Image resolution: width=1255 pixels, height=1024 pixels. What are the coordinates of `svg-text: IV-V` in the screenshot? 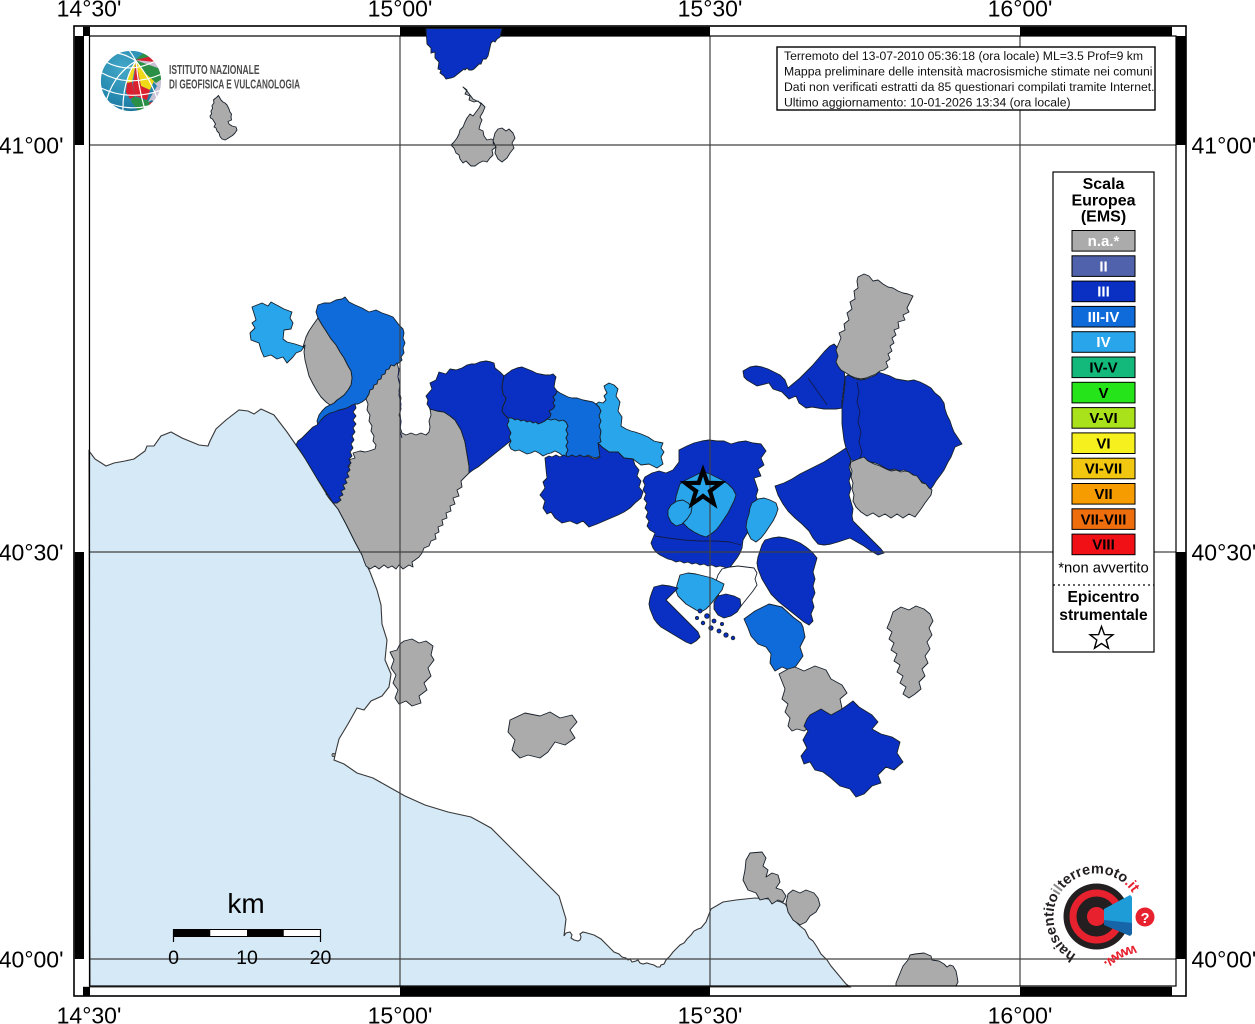 It's located at (1103, 368).